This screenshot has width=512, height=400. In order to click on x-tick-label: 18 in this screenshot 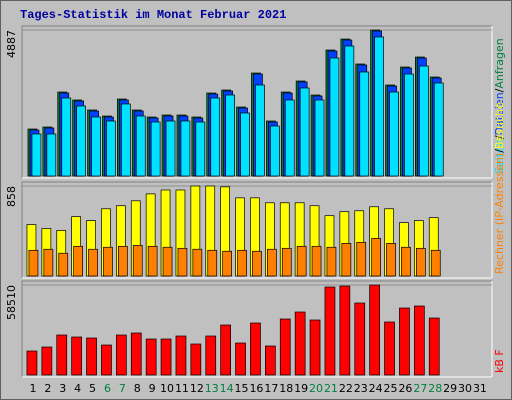, I will do `click(286, 388)`.